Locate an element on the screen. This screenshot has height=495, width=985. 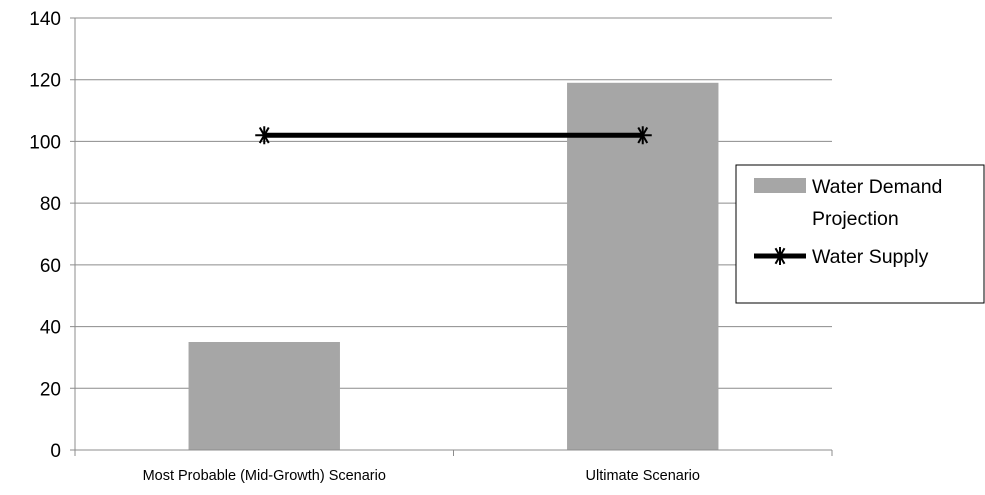
y-tick-label: 100 is located at coordinates (45, 142).